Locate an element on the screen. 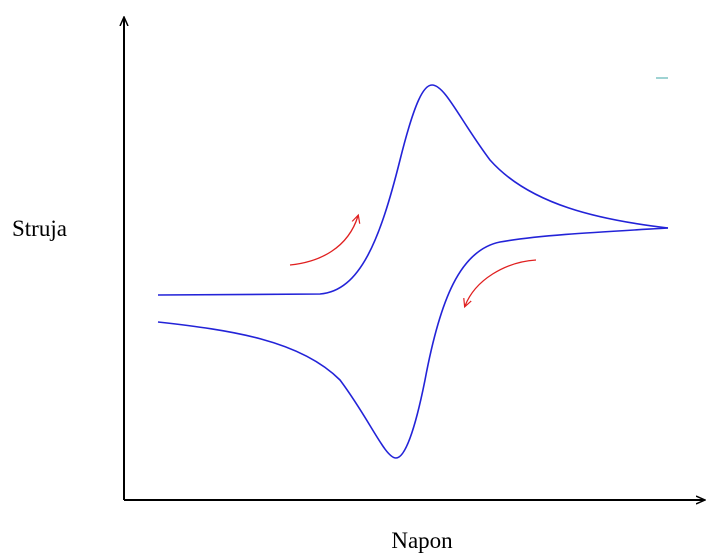 This screenshot has height=553, width=708. forward-direction-arrow is located at coordinates (323, 241).